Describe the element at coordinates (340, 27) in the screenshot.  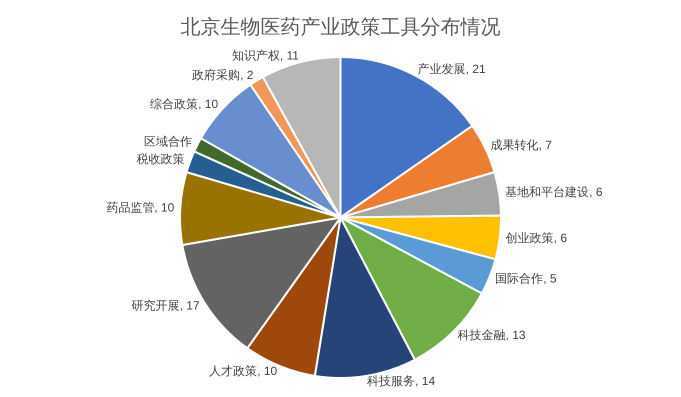
I see `chart-title: 北京生物医药产业政策工具分布情况` at that location.